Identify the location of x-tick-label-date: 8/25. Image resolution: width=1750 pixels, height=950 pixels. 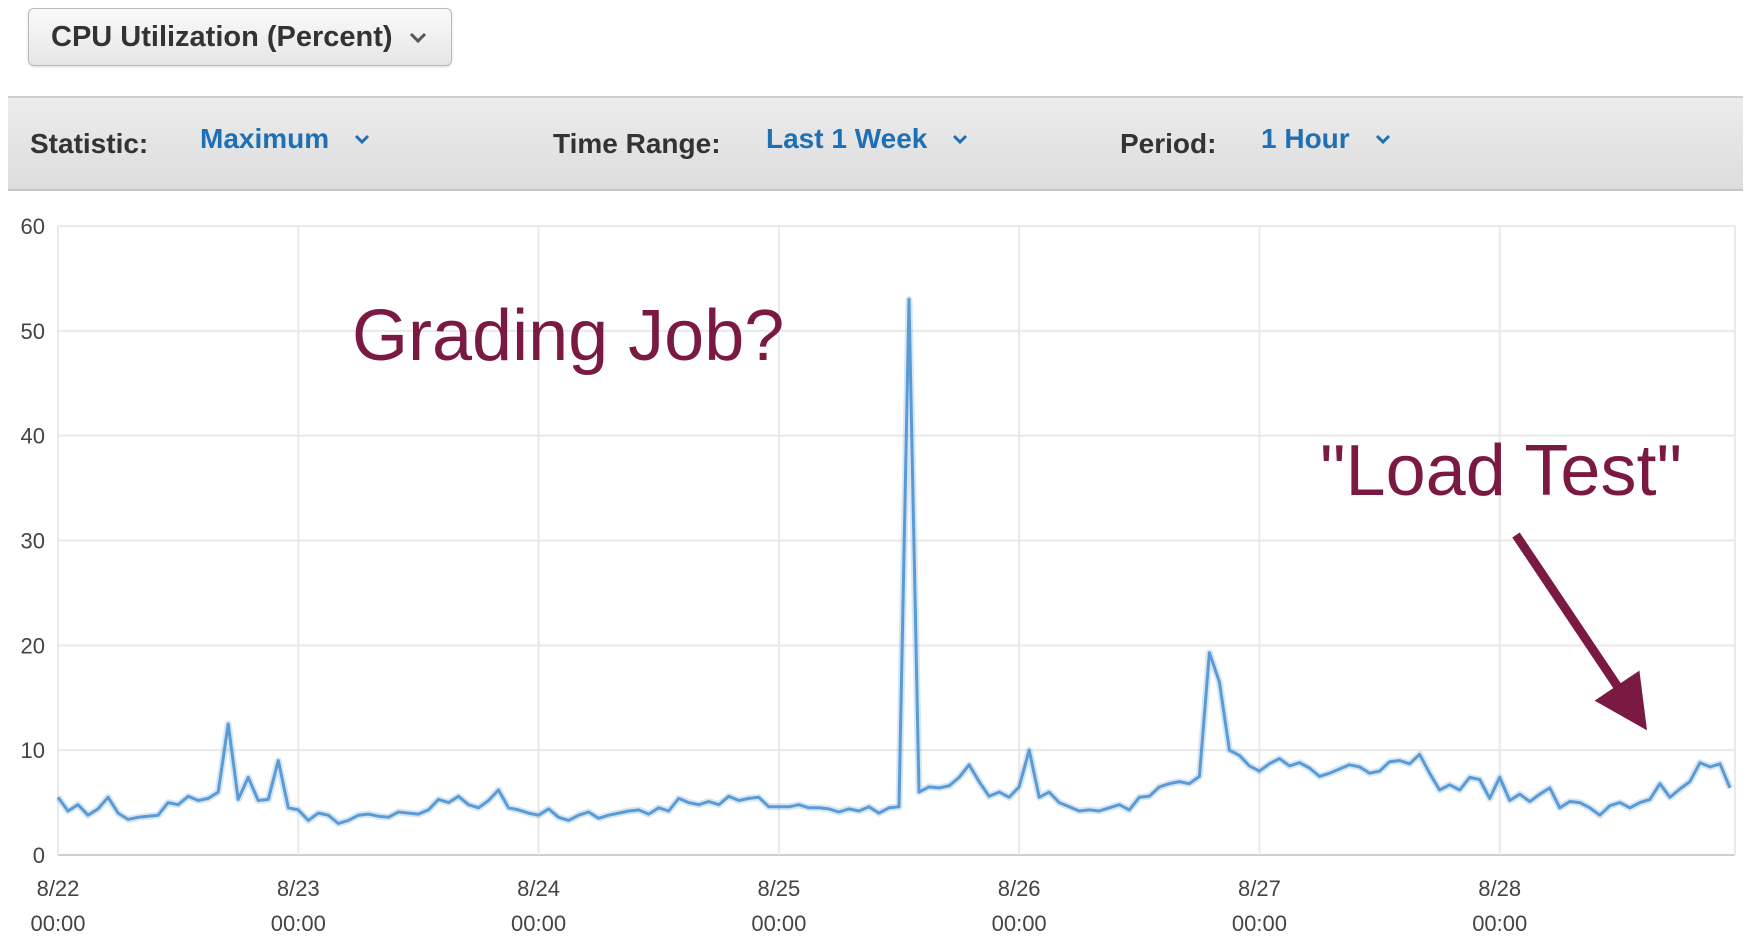
(778, 888).